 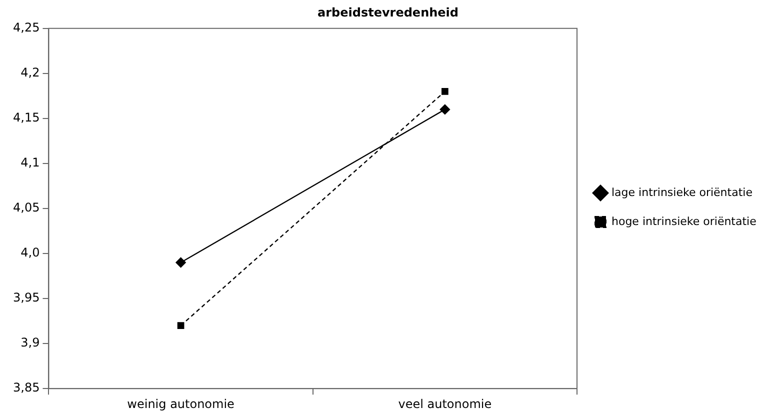 What do you see at coordinates (388, 12) in the screenshot?
I see `chart-title: arbeidstevredenheid` at bounding box center [388, 12].